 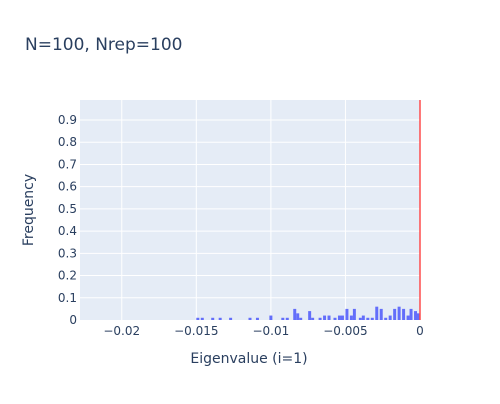 I want to click on x-axis-ticks: −0.02 −0.015 −0.01 −0.005 0, so click(x=263, y=331).